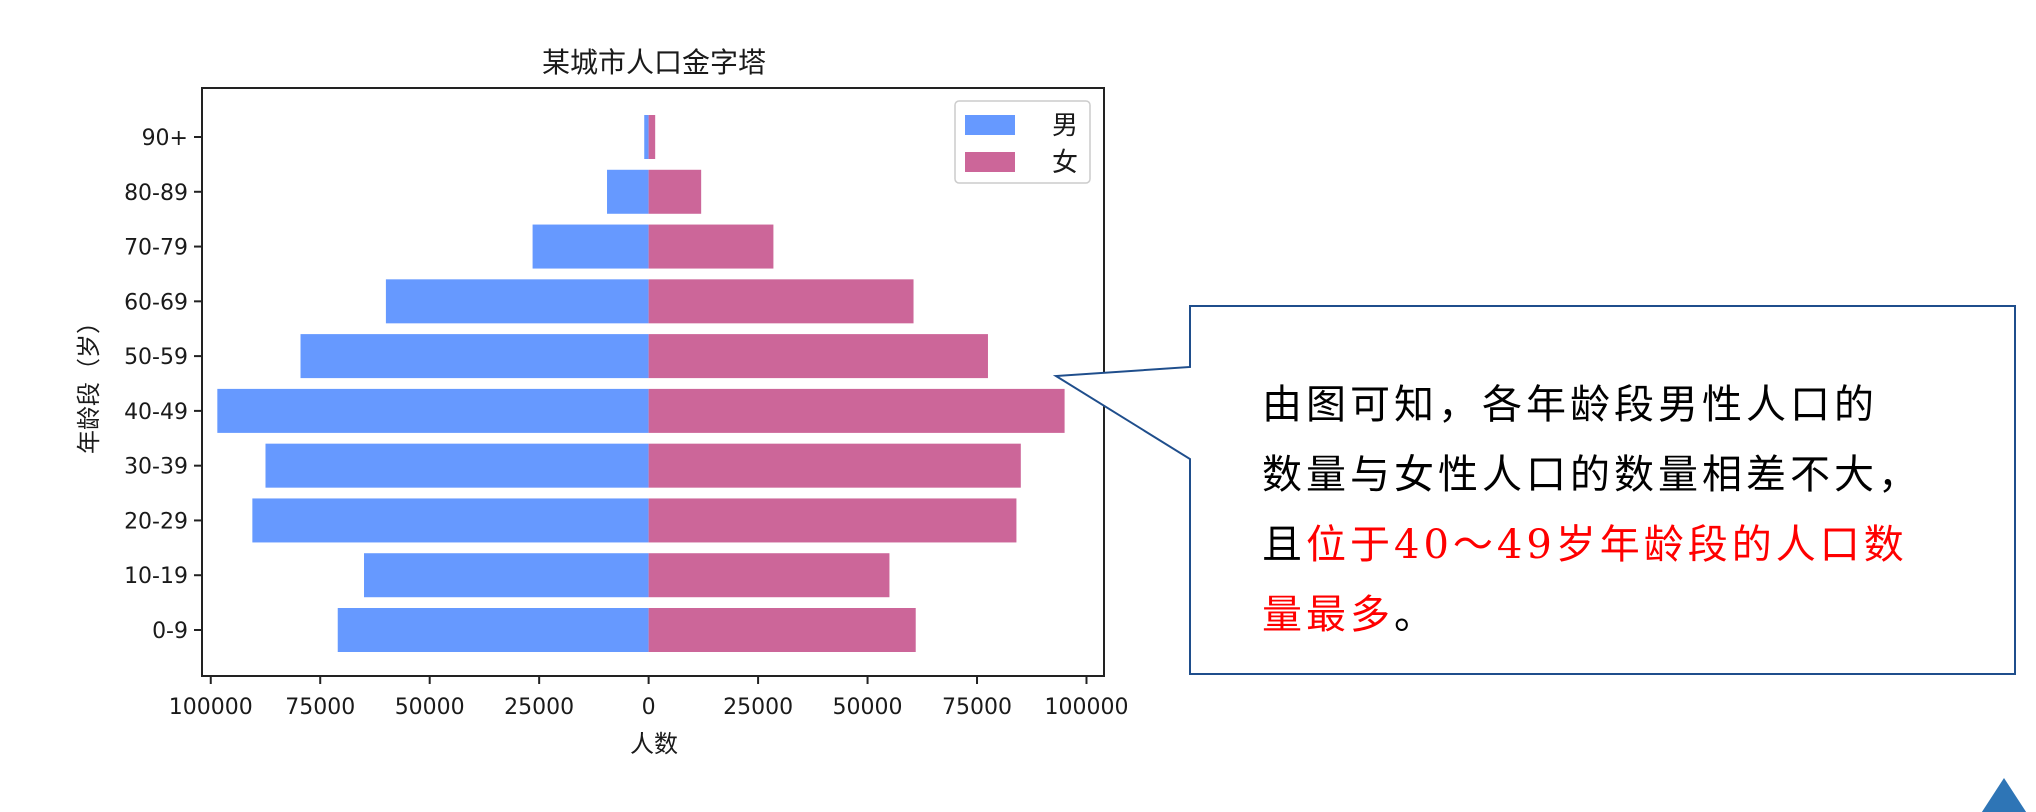 This screenshot has height=812, width=2036. Describe the element at coordinates (1065, 126) in the screenshot. I see `legend-label-male: 男` at that location.